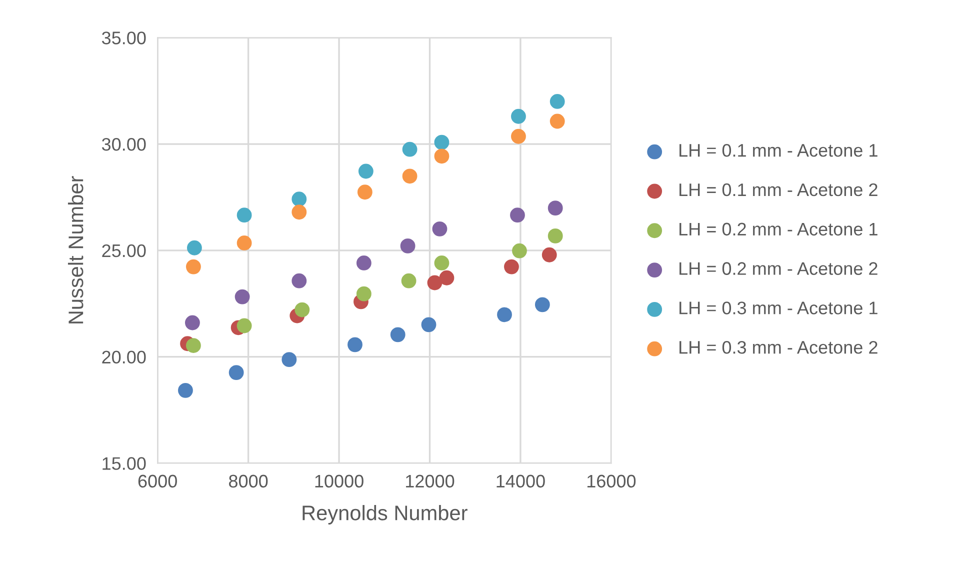  What do you see at coordinates (124, 251) in the screenshot?
I see `y-tick-label: 25.00` at bounding box center [124, 251].